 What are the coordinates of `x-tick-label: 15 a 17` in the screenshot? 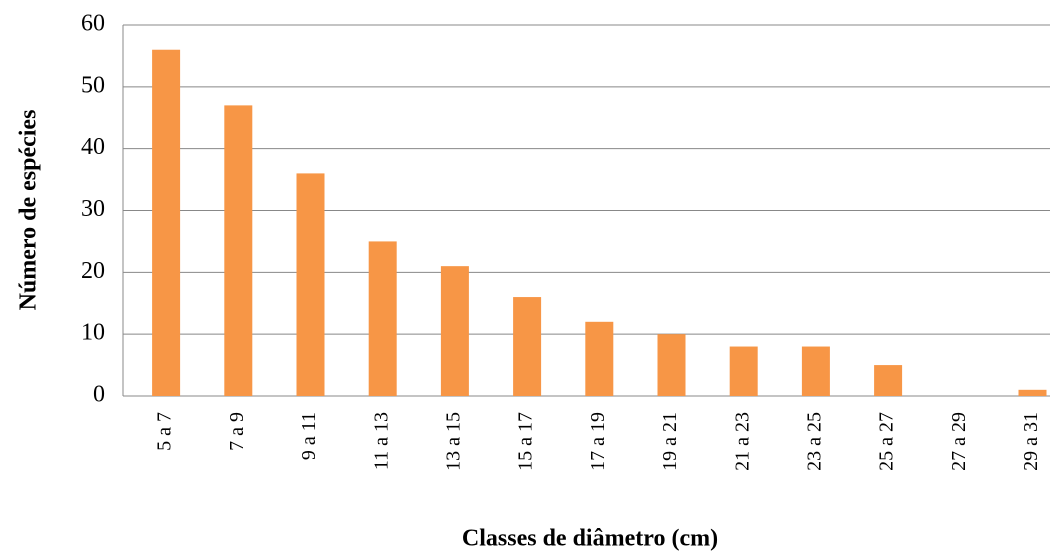 It's located at (526, 441).